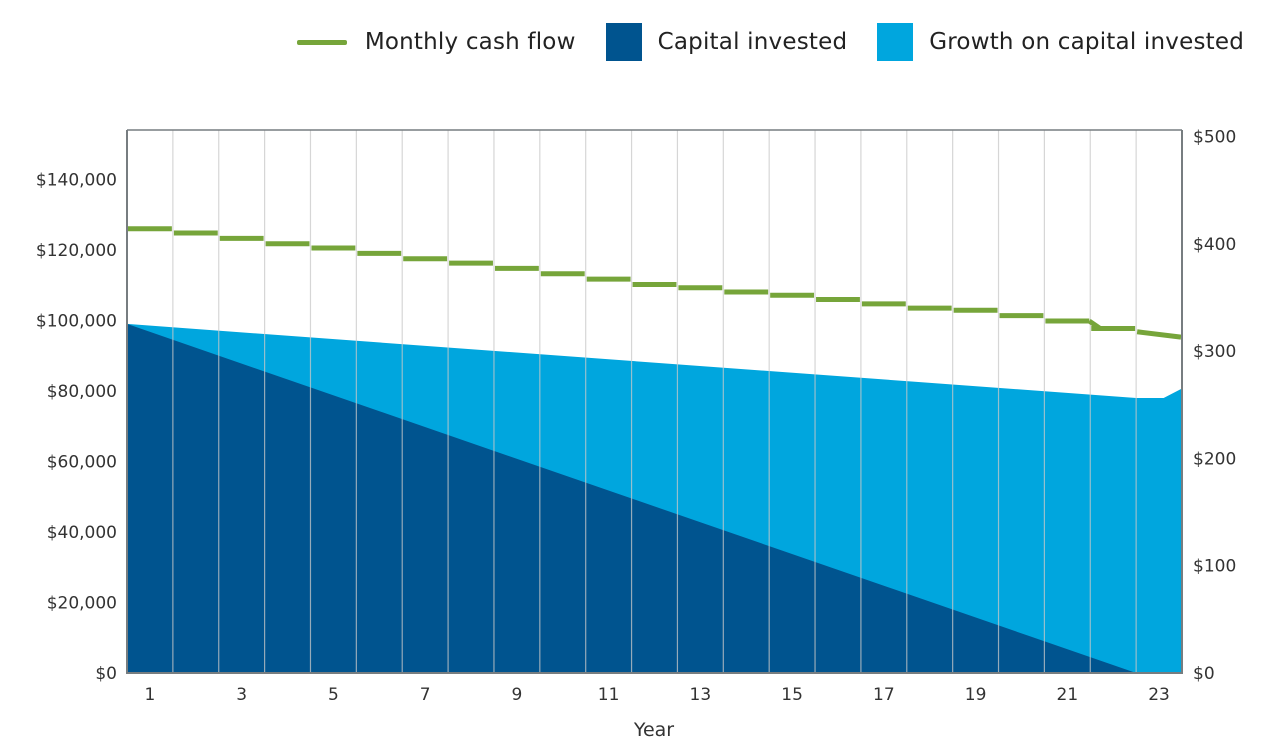  What do you see at coordinates (653, 730) in the screenshot?
I see `x-axis-title: Year` at bounding box center [653, 730].